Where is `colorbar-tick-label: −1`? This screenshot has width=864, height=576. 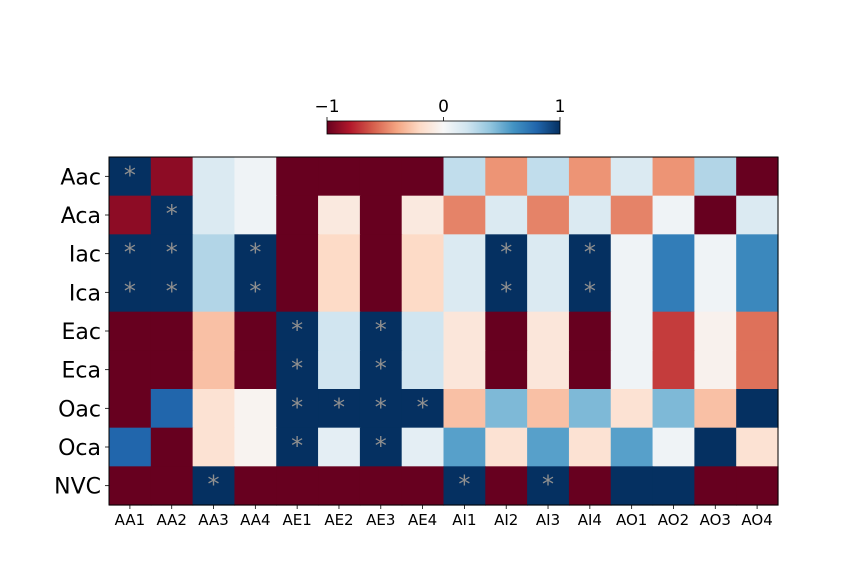
colorbar-tick-label: −1 is located at coordinates (326, 107).